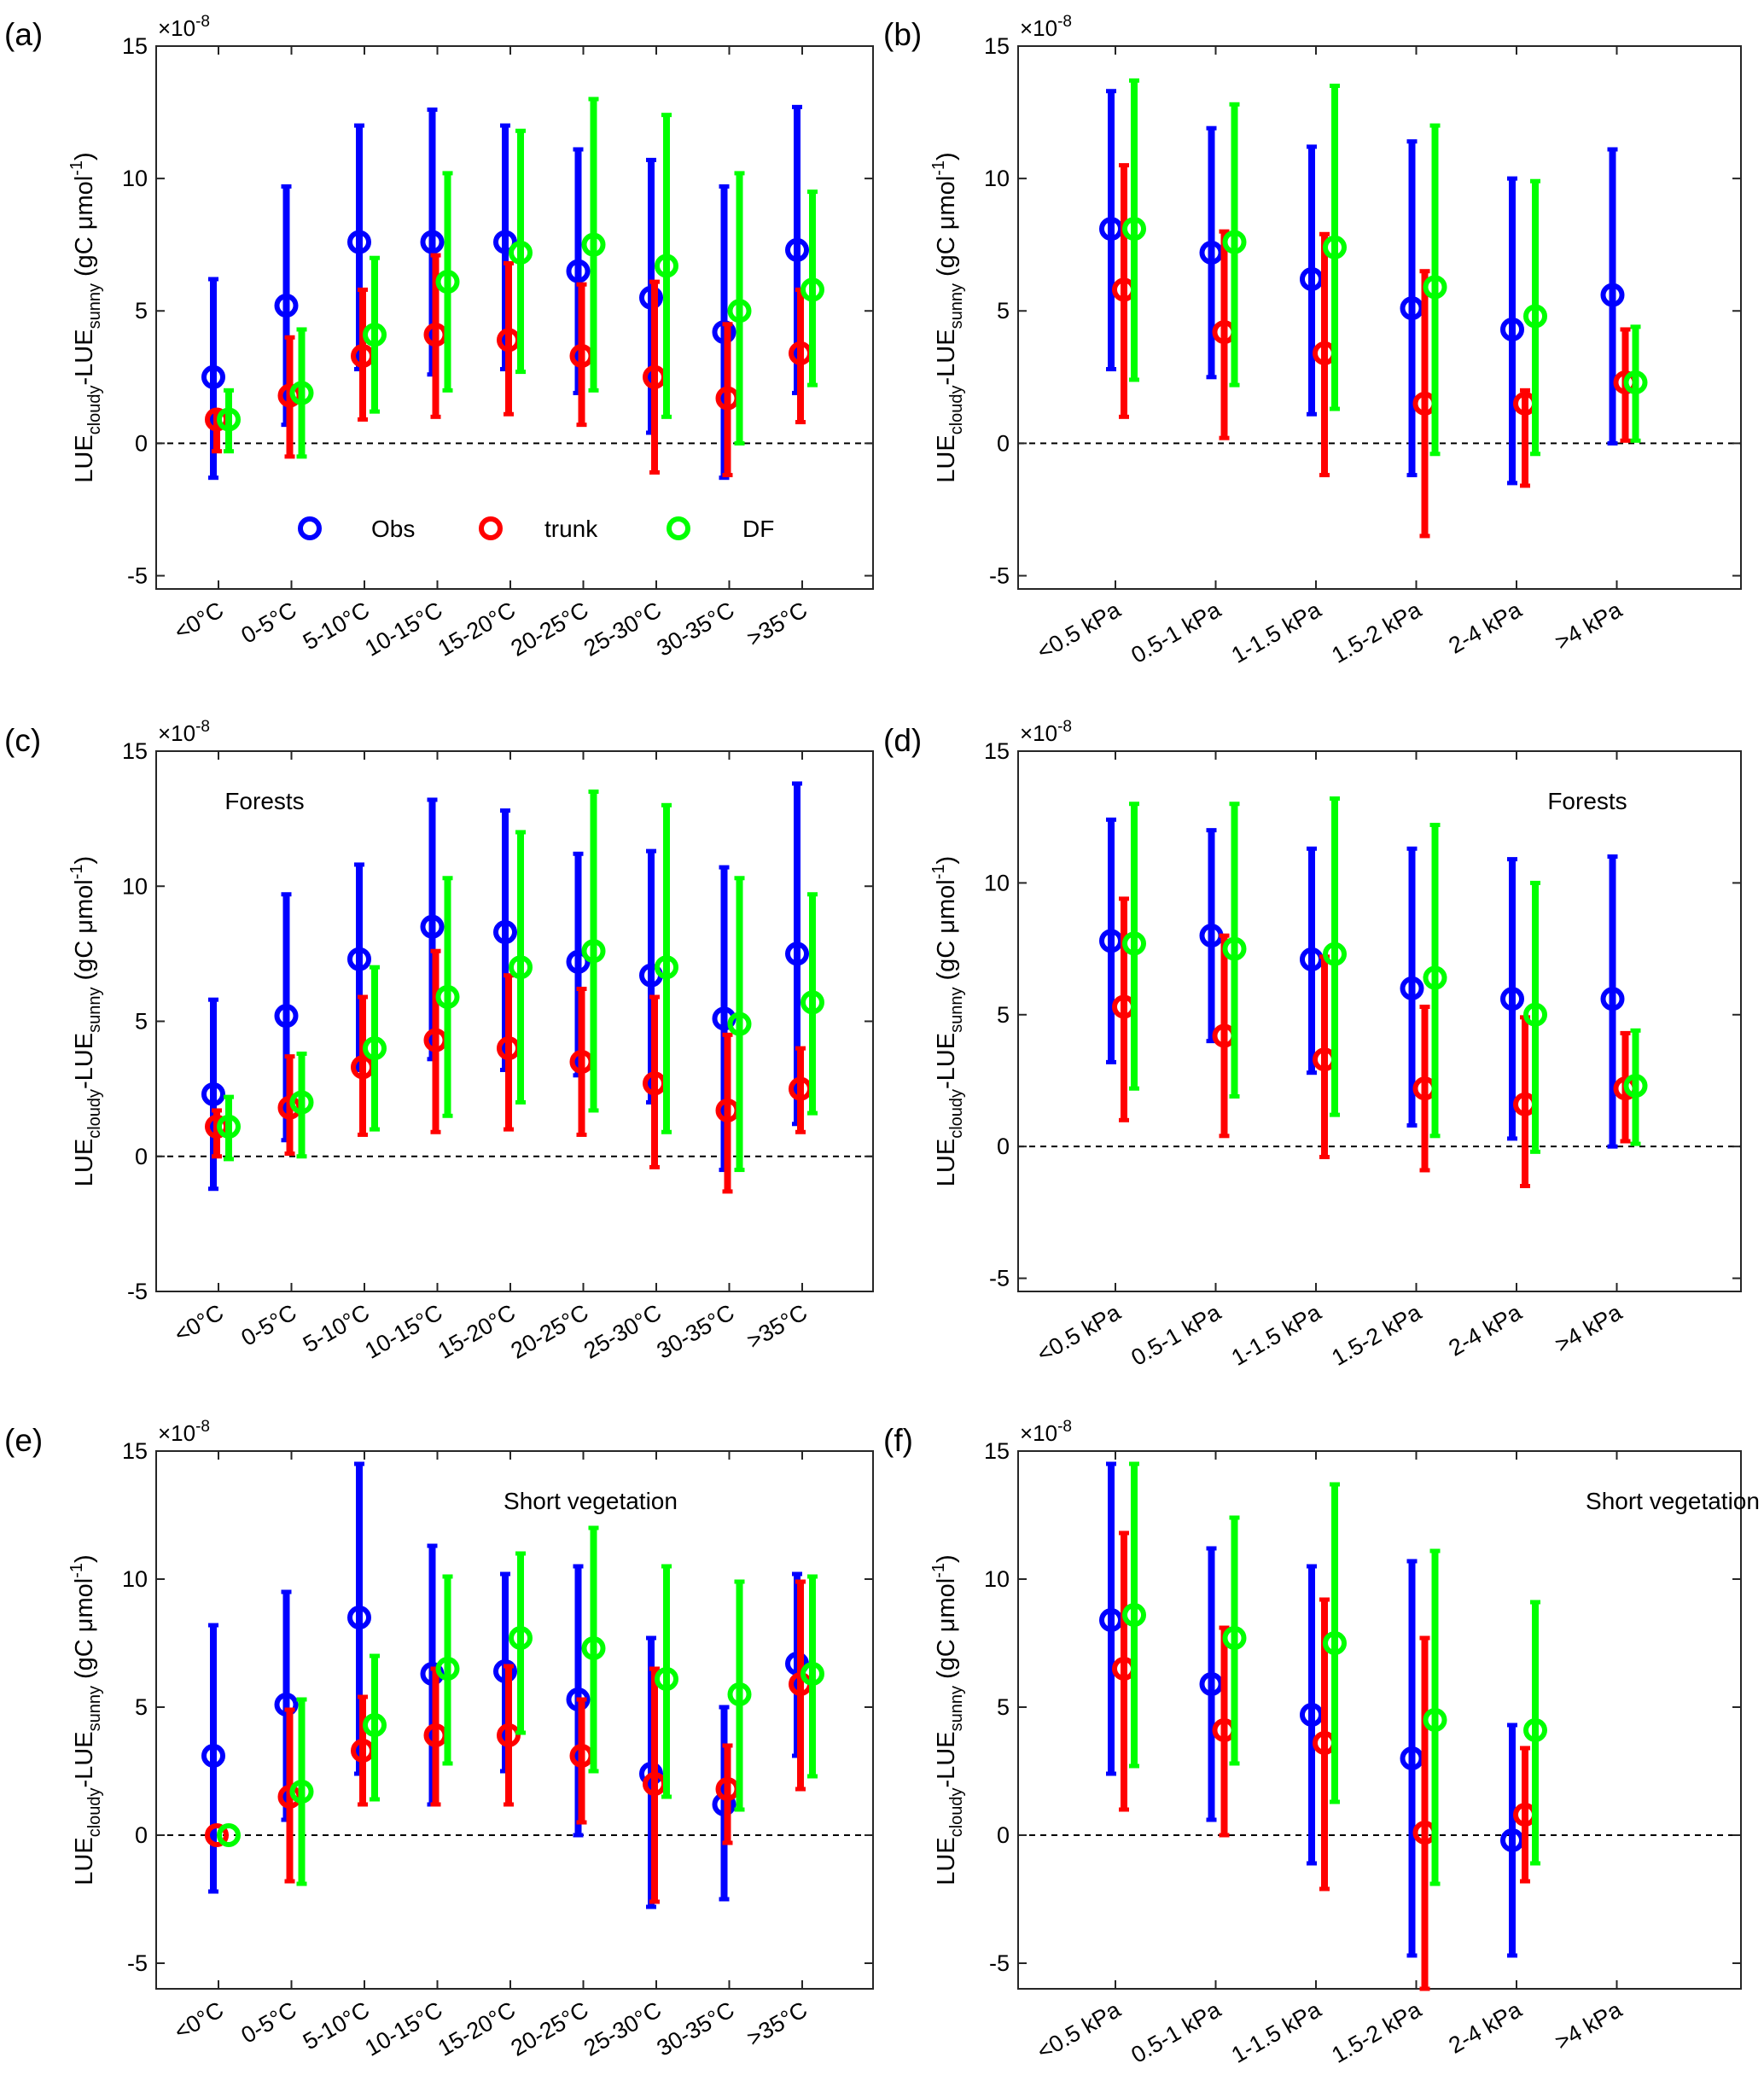  What do you see at coordinates (137, 576) in the screenshot?
I see `y-tick-label: -5` at bounding box center [137, 576].